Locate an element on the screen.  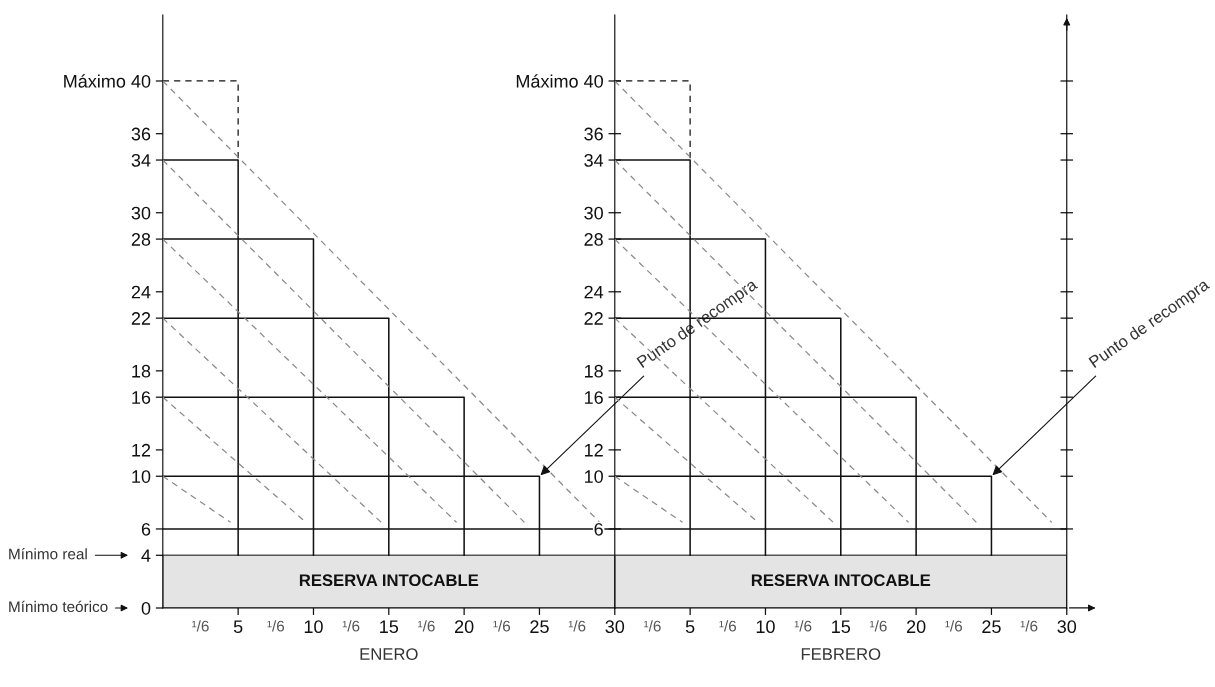
text: Mínimo teórico is located at coordinates (58, 606).